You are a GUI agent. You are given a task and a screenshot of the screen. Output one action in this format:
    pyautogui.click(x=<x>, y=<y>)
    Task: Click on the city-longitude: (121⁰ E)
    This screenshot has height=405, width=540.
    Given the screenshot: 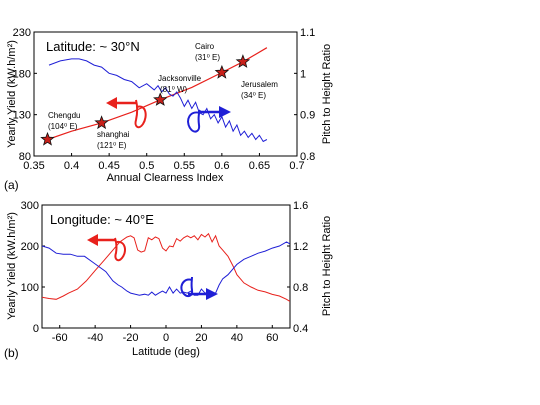 What is the action you would take?
    pyautogui.click(x=112, y=145)
    